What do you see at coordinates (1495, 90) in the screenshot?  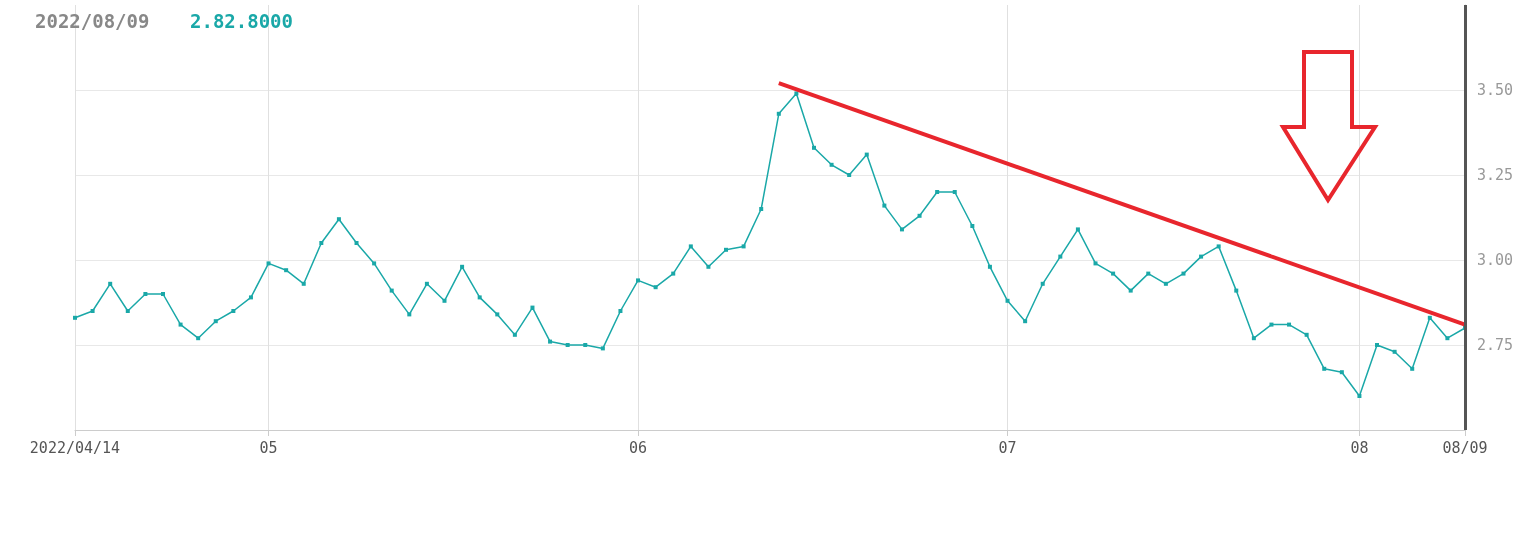 I see `y-tick-label: 3.50` at bounding box center [1495, 90].